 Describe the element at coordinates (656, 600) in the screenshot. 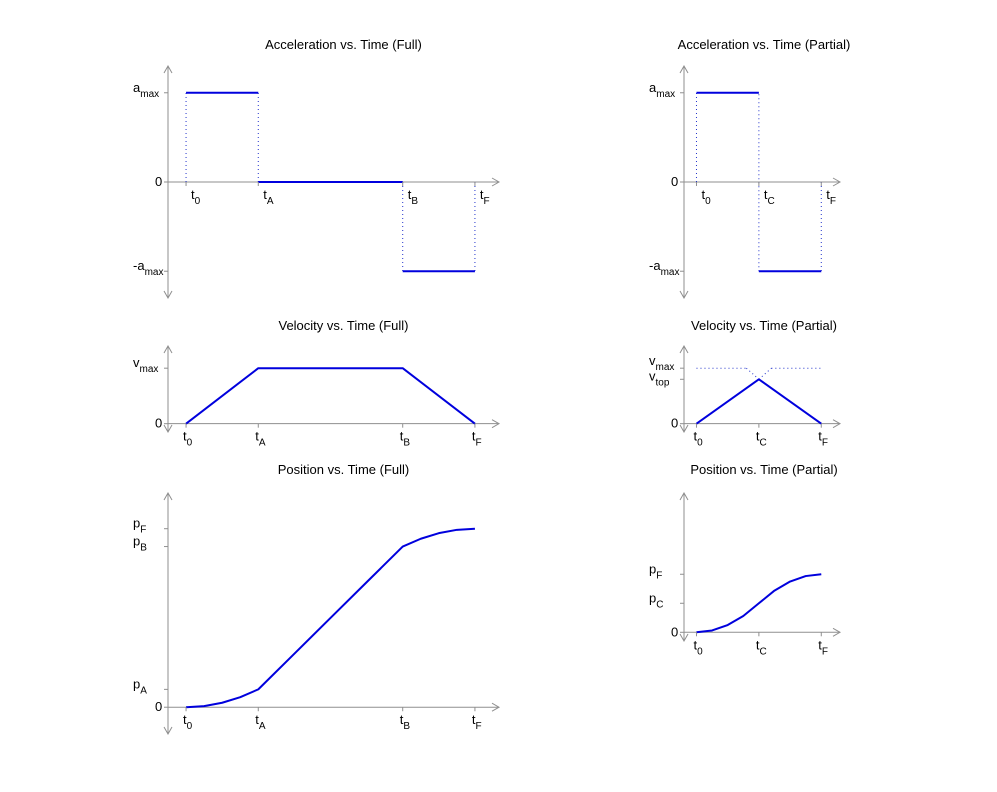

I see `y-tick-label: pC` at that location.